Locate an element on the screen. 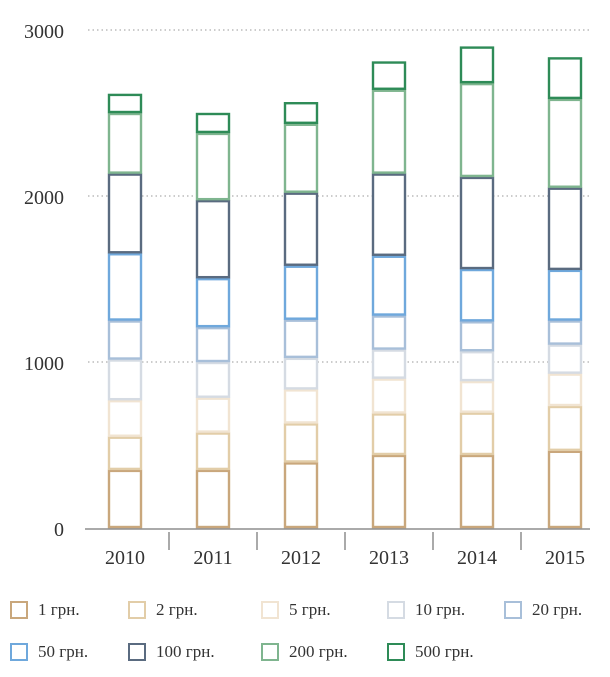  legend-label: 200 грн. is located at coordinates (318, 651).